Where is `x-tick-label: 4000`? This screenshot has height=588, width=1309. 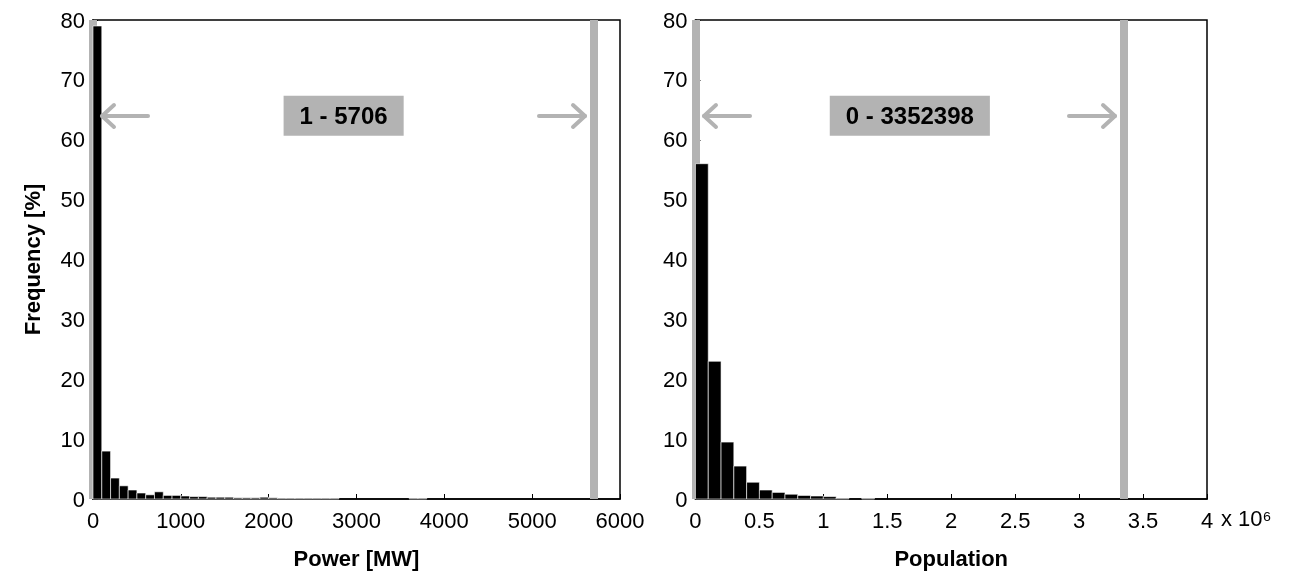 x-tick-label: 4000 is located at coordinates (444, 520).